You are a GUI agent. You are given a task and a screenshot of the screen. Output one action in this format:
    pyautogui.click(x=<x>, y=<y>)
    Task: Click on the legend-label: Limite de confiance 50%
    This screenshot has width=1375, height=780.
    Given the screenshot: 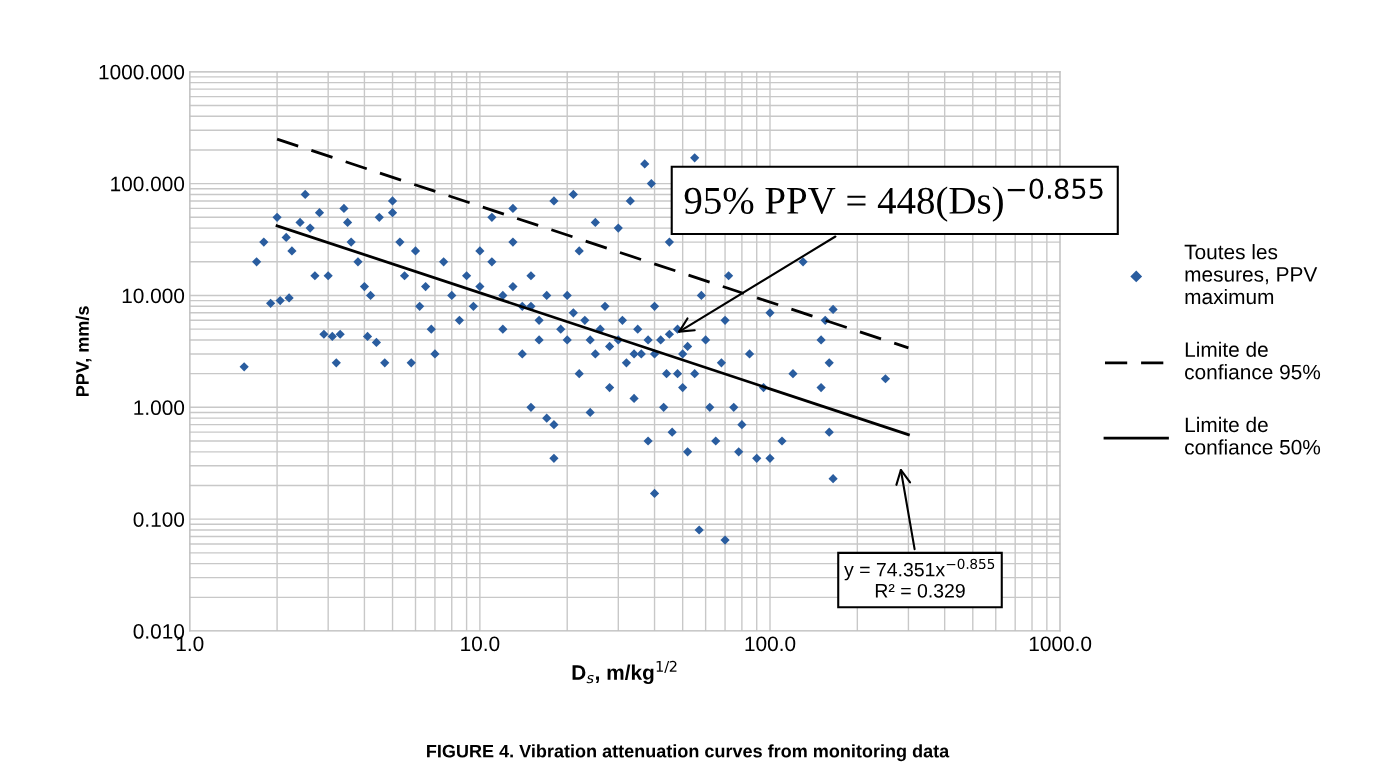 What is the action you would take?
    pyautogui.click(x=1253, y=435)
    